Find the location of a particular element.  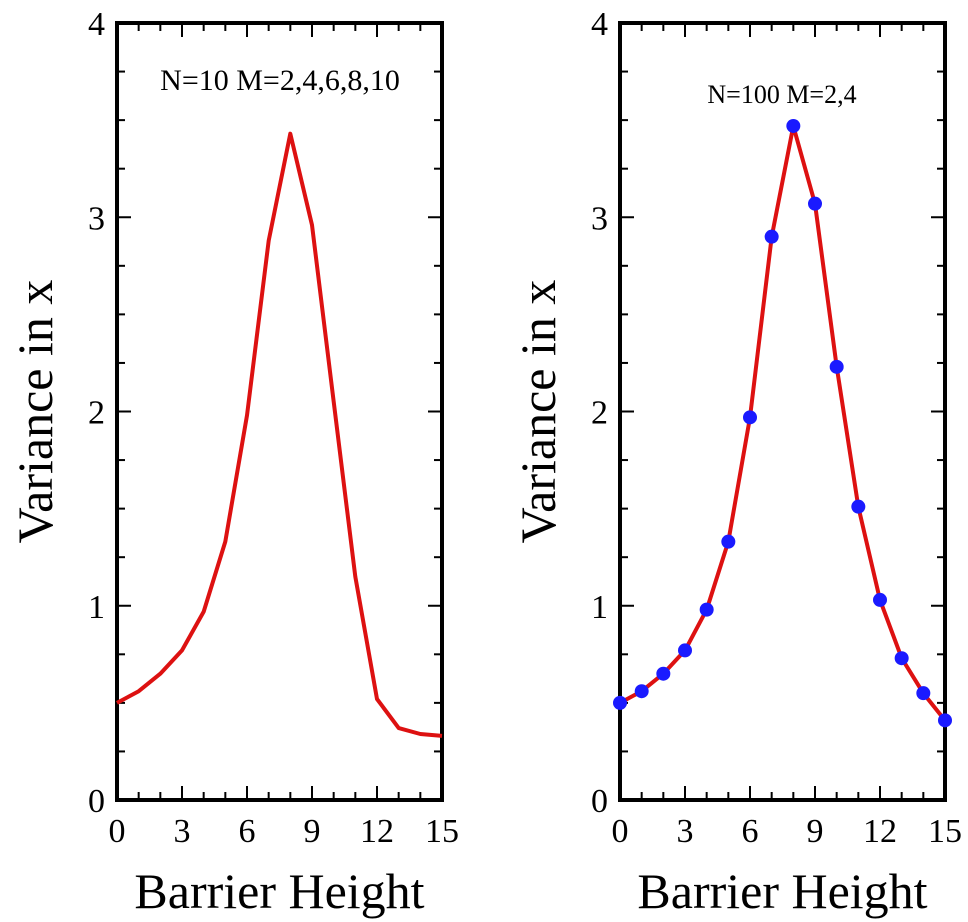

chart-annotation: N=10 M=2,4,6,8,10 is located at coordinates (280, 80).